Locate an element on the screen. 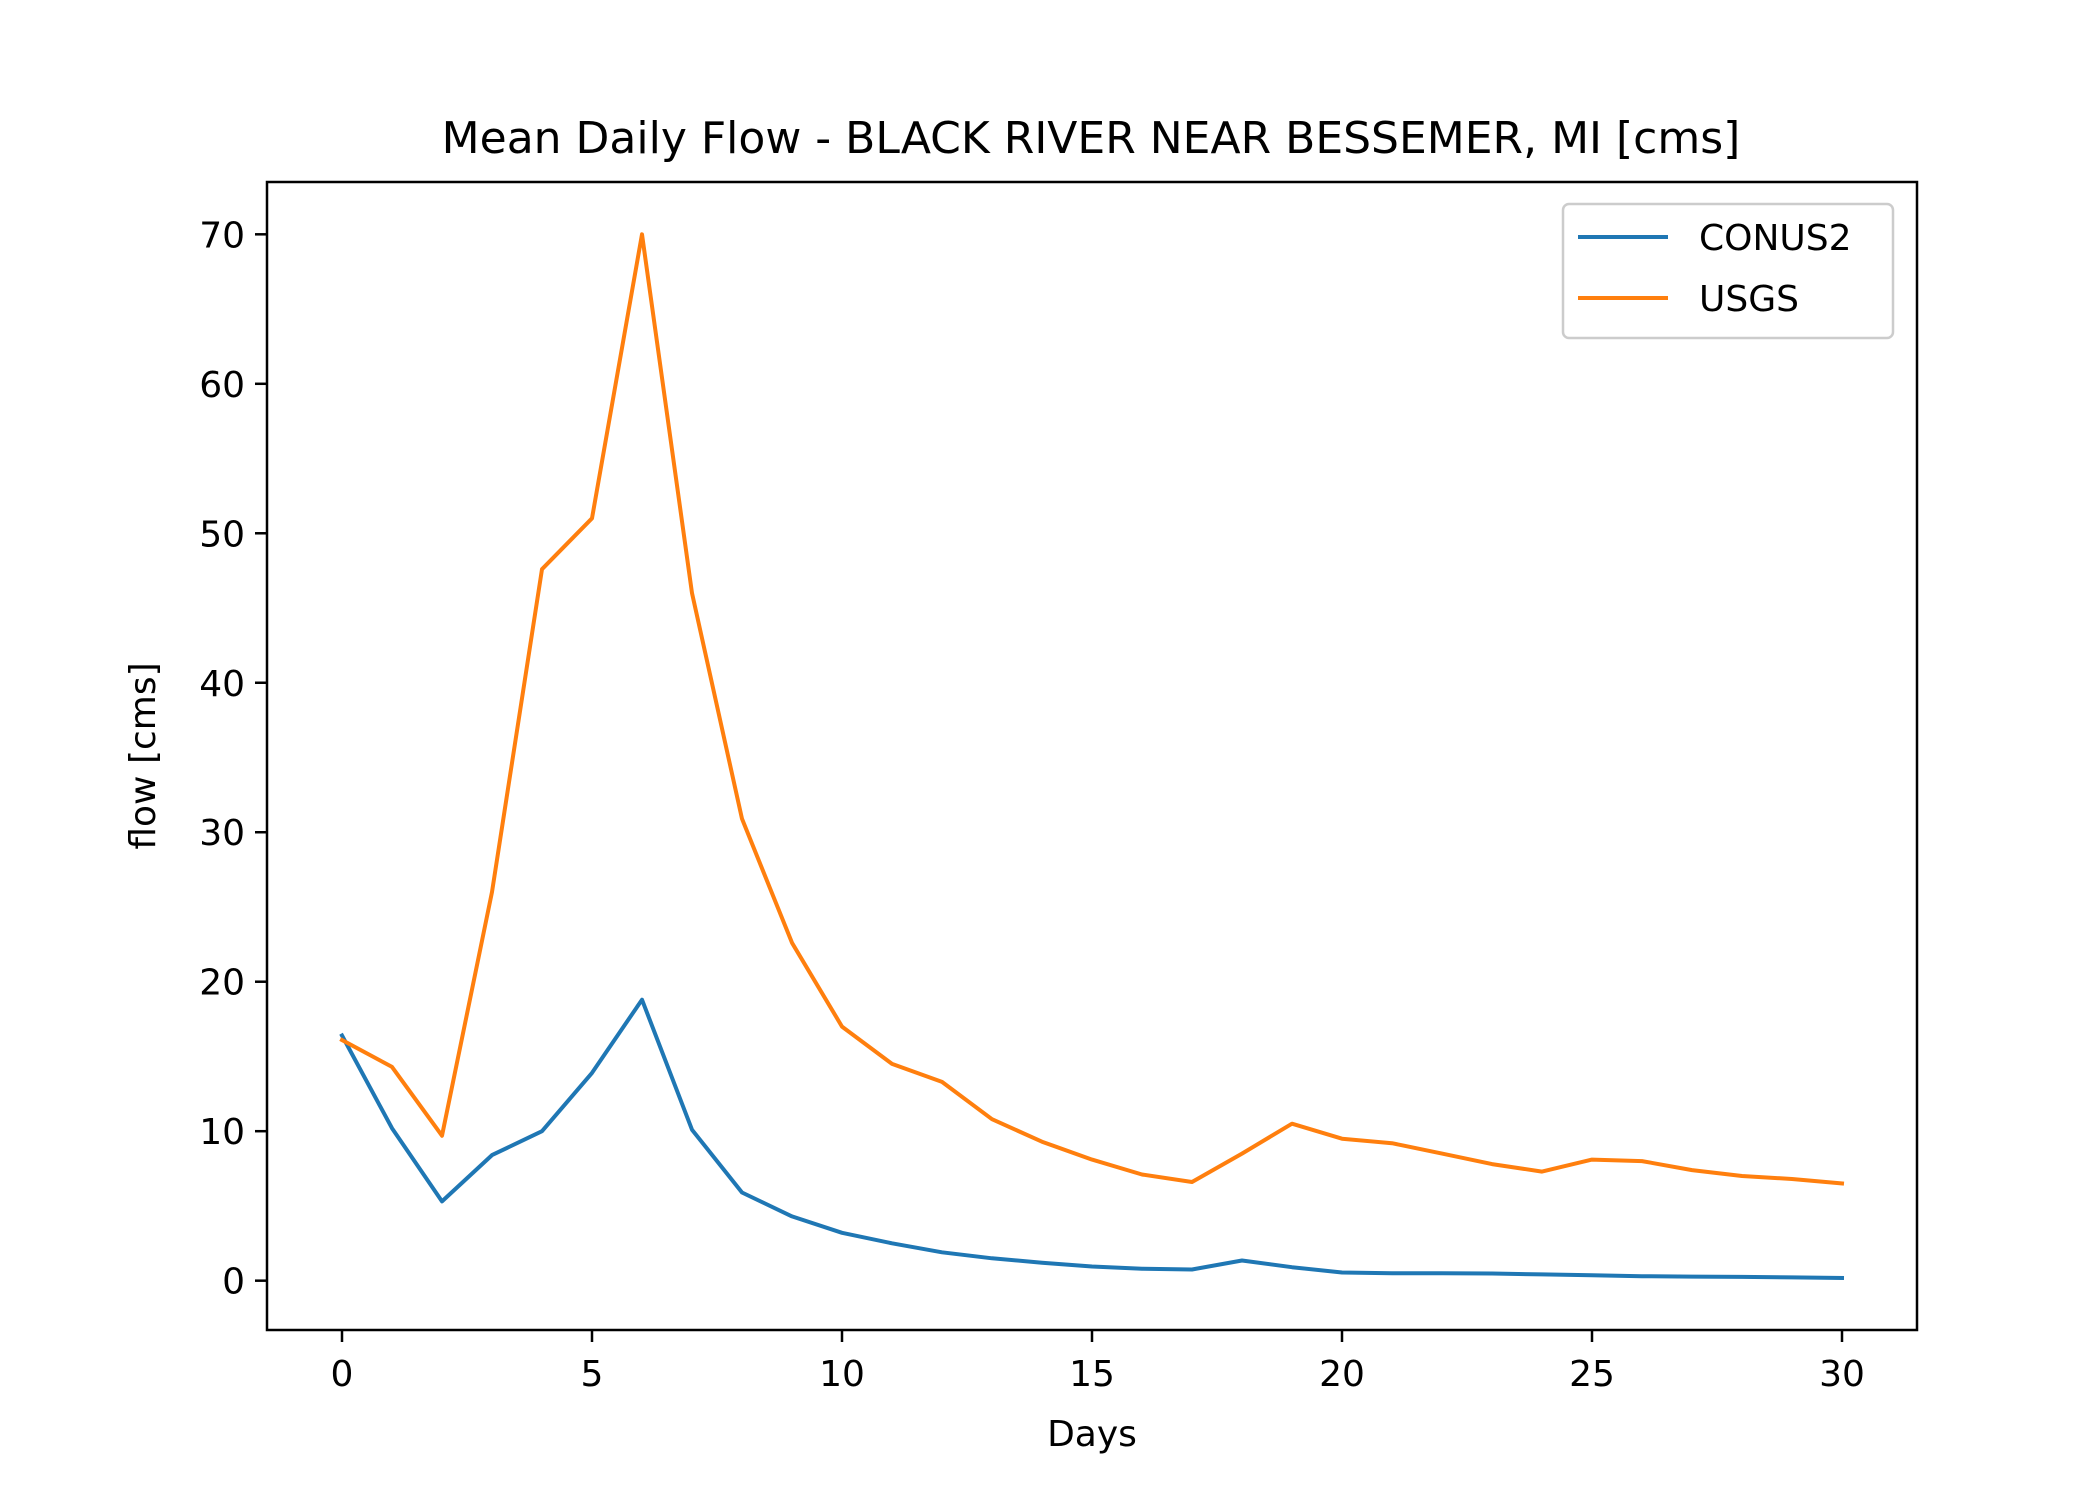 This screenshot has width=2100, height=1500. x-tick-label: 25 is located at coordinates (1592, 1374).